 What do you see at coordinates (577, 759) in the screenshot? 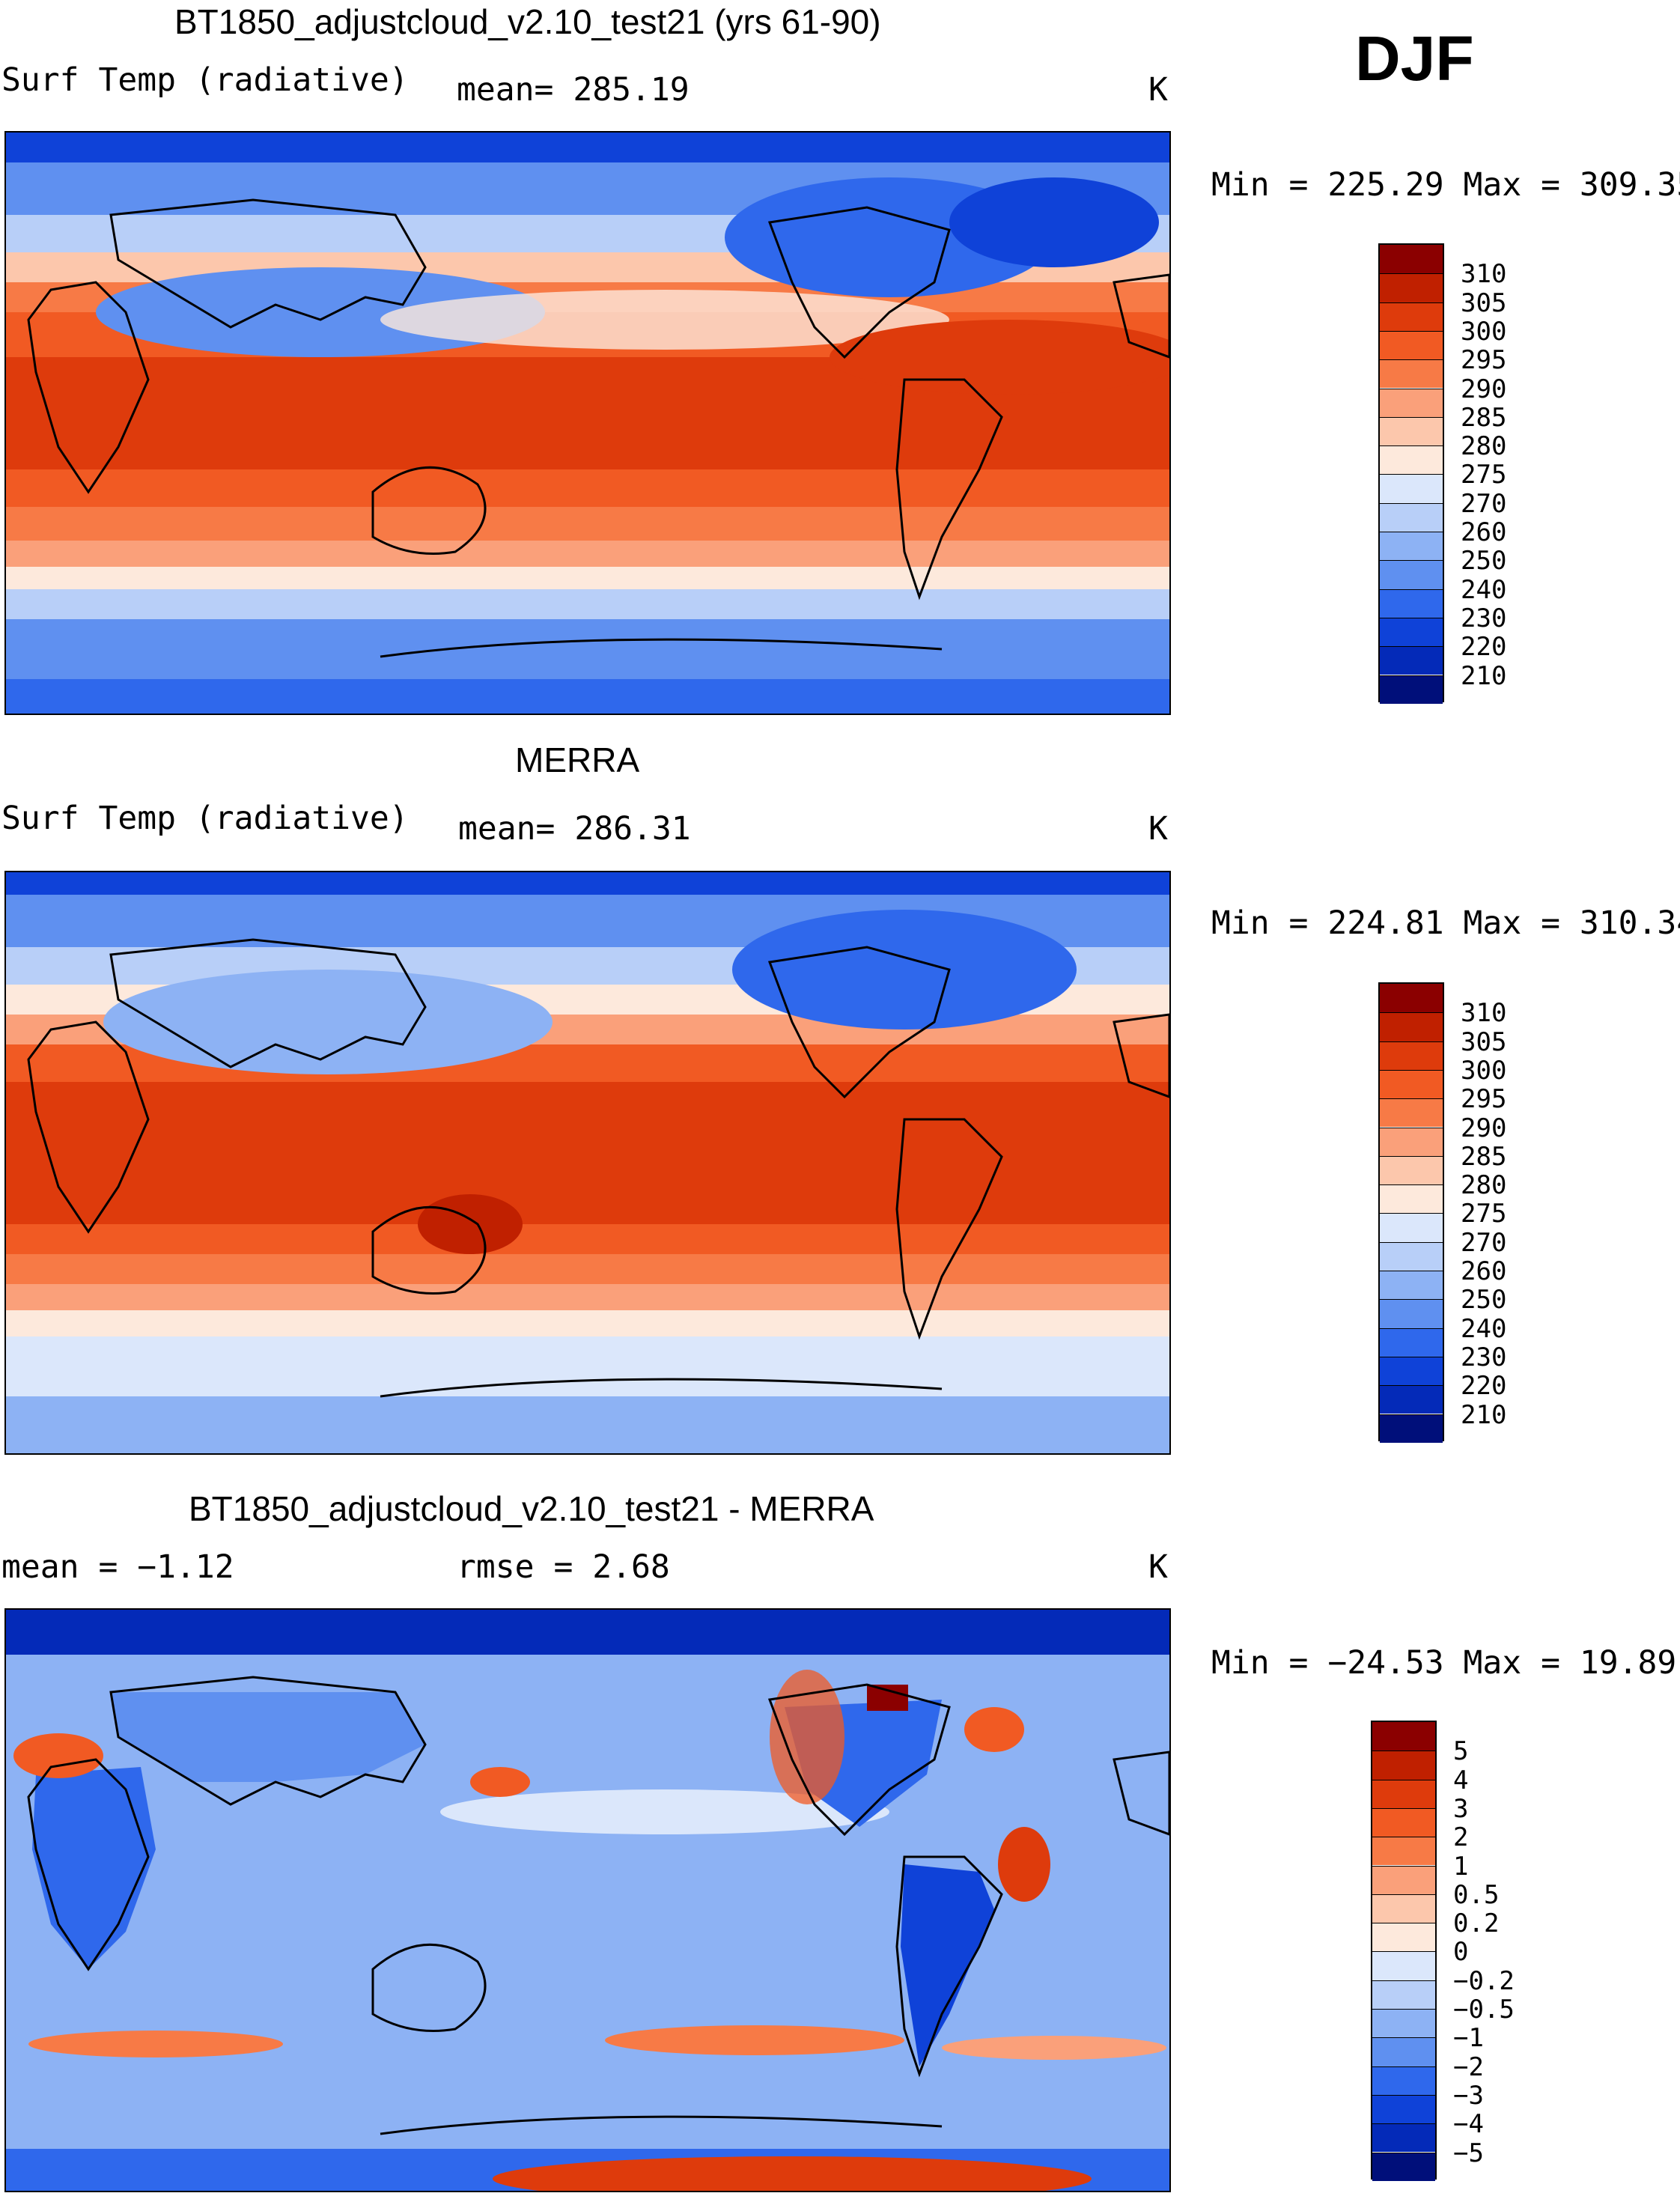
I see `panel-2-title: MERRA` at bounding box center [577, 759].